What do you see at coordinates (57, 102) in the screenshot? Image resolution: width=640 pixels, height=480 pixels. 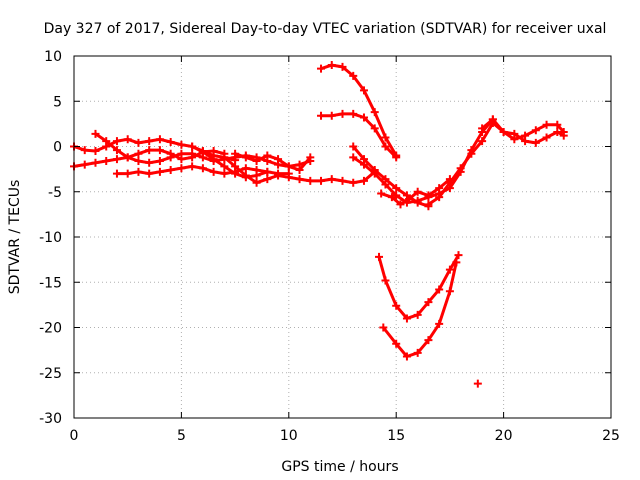 I see `y-tick-label: 5` at bounding box center [57, 102].